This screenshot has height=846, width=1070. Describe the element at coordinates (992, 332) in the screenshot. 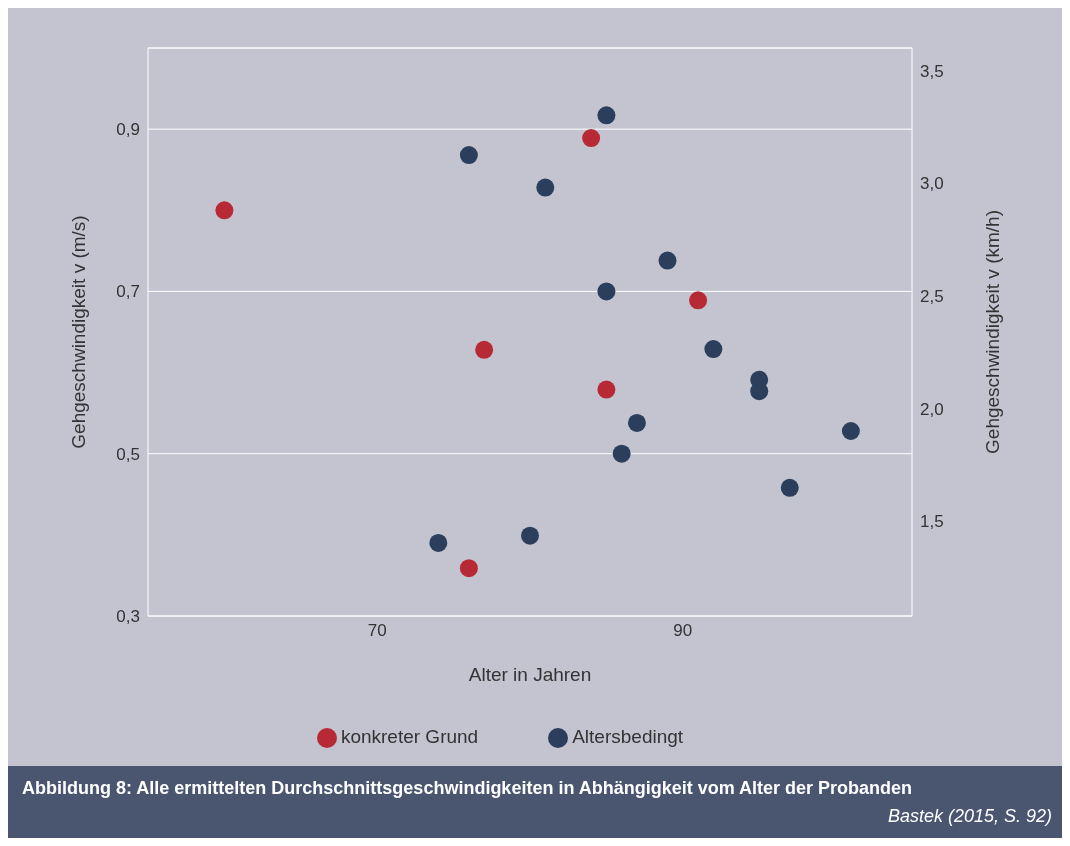

I see `y2-axis-title: Gehgeschwindigkeit v (km/h)` at that location.